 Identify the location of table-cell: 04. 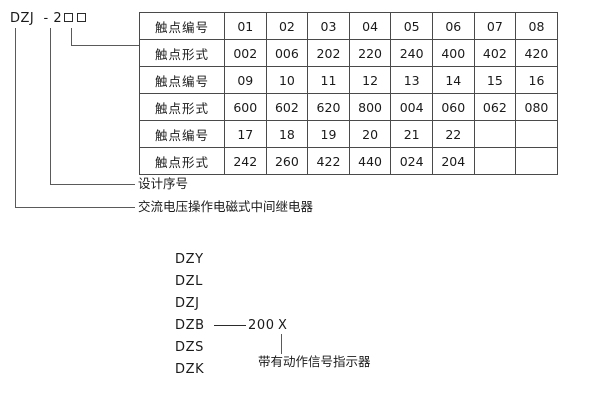
(370, 26).